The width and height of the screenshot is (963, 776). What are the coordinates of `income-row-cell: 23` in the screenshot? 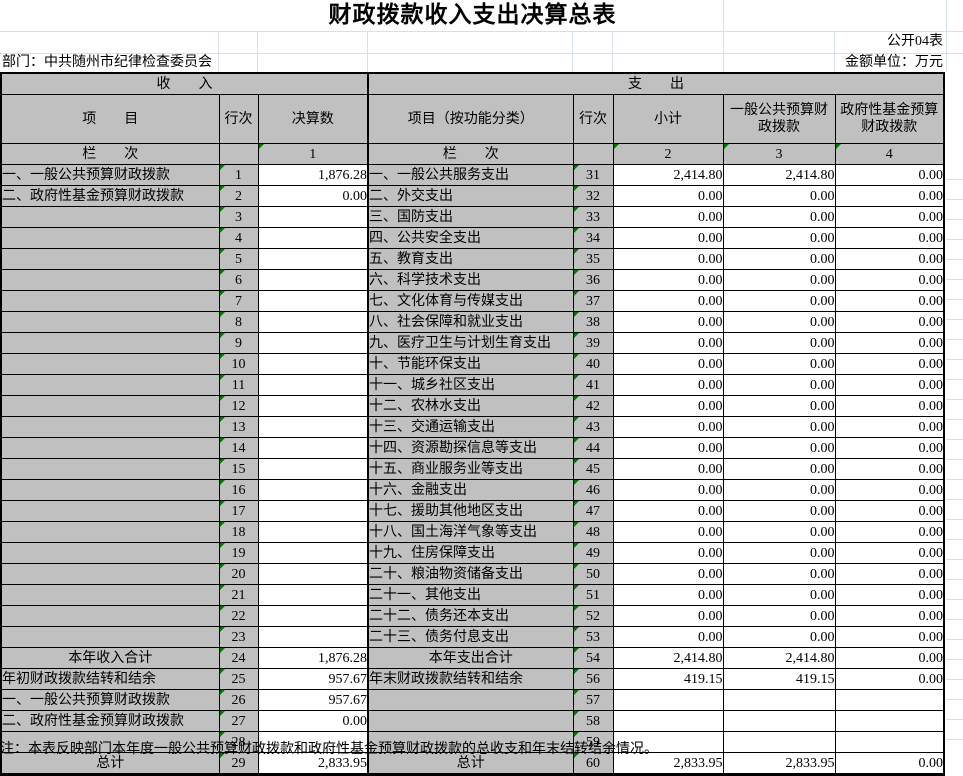 It's located at (238, 637).